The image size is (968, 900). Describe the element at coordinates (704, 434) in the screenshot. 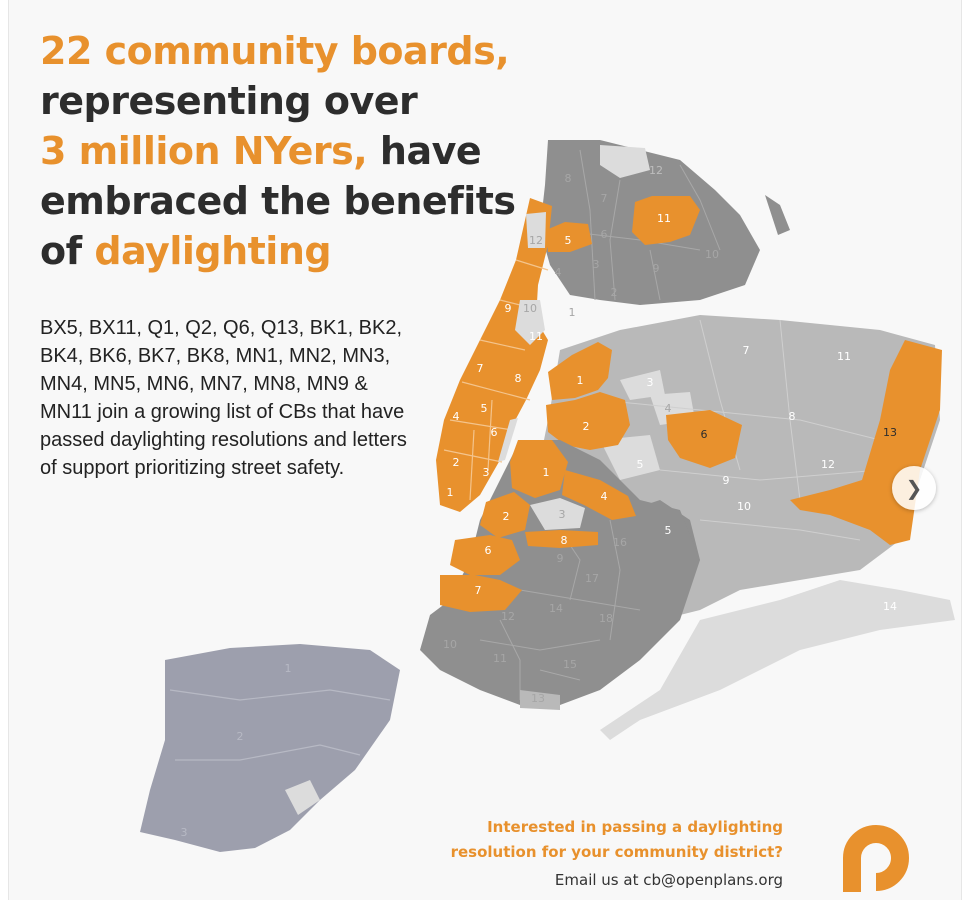

I see `qn-label: 6` at that location.